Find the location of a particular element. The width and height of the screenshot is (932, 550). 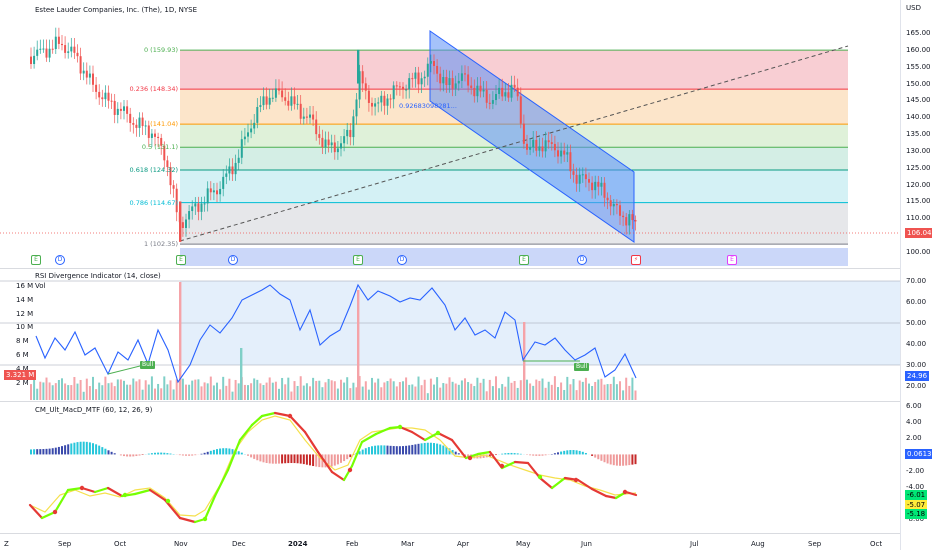

fib-level-label: 0.618 (124.32) is located at coordinates (154, 170).